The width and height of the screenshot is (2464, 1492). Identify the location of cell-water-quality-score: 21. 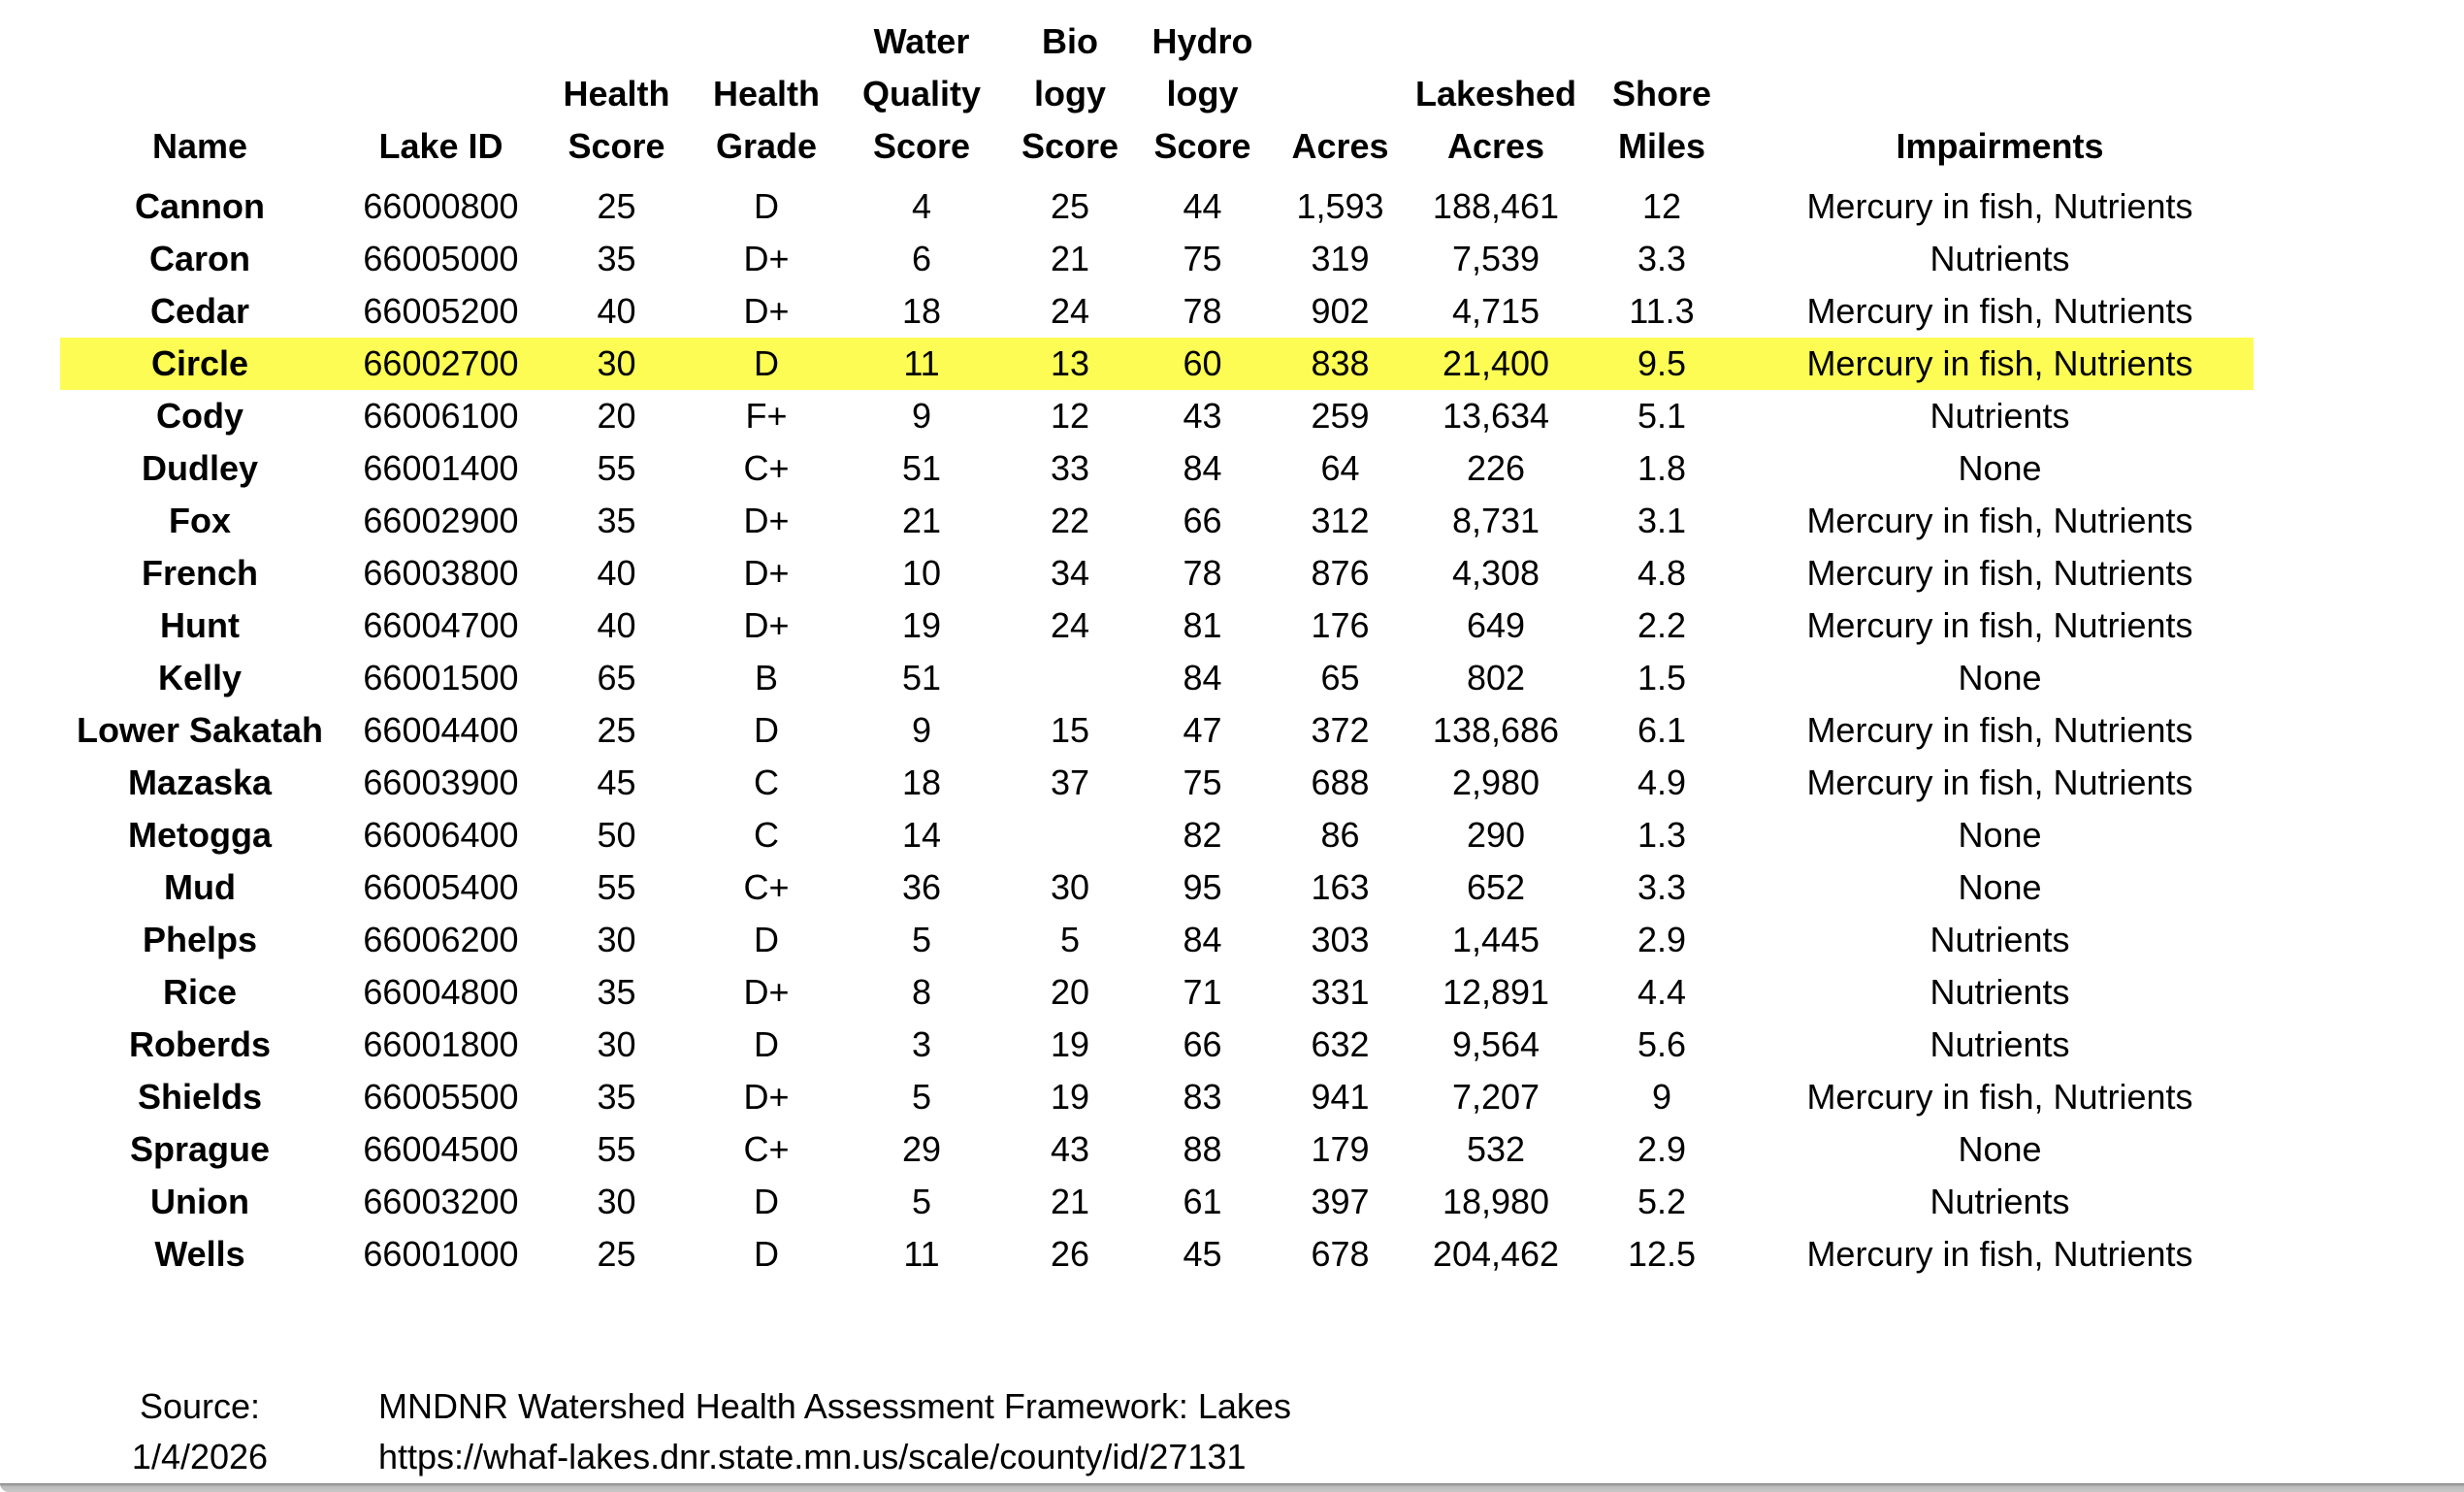
(922, 520).